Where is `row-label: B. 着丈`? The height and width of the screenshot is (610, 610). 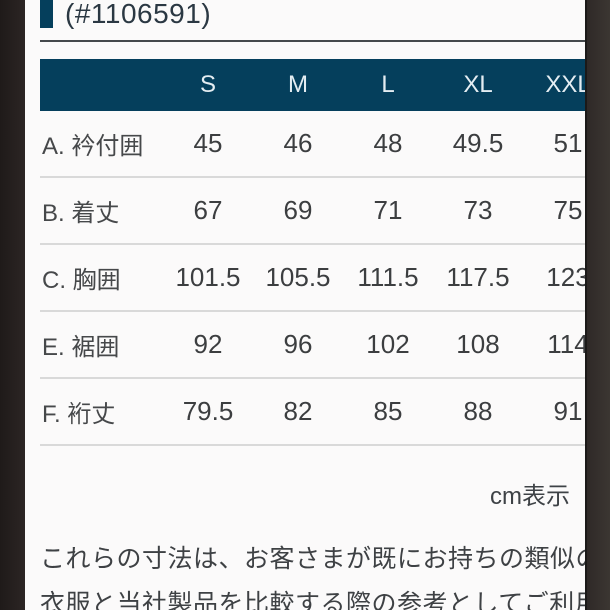
row-label: B. 着丈 is located at coordinates (101, 211).